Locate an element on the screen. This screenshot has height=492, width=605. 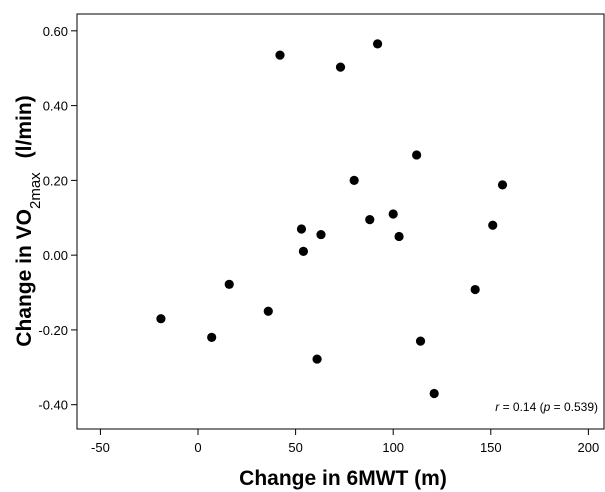
x-axis-title: Change in 6MWT (m) is located at coordinates (343, 478).